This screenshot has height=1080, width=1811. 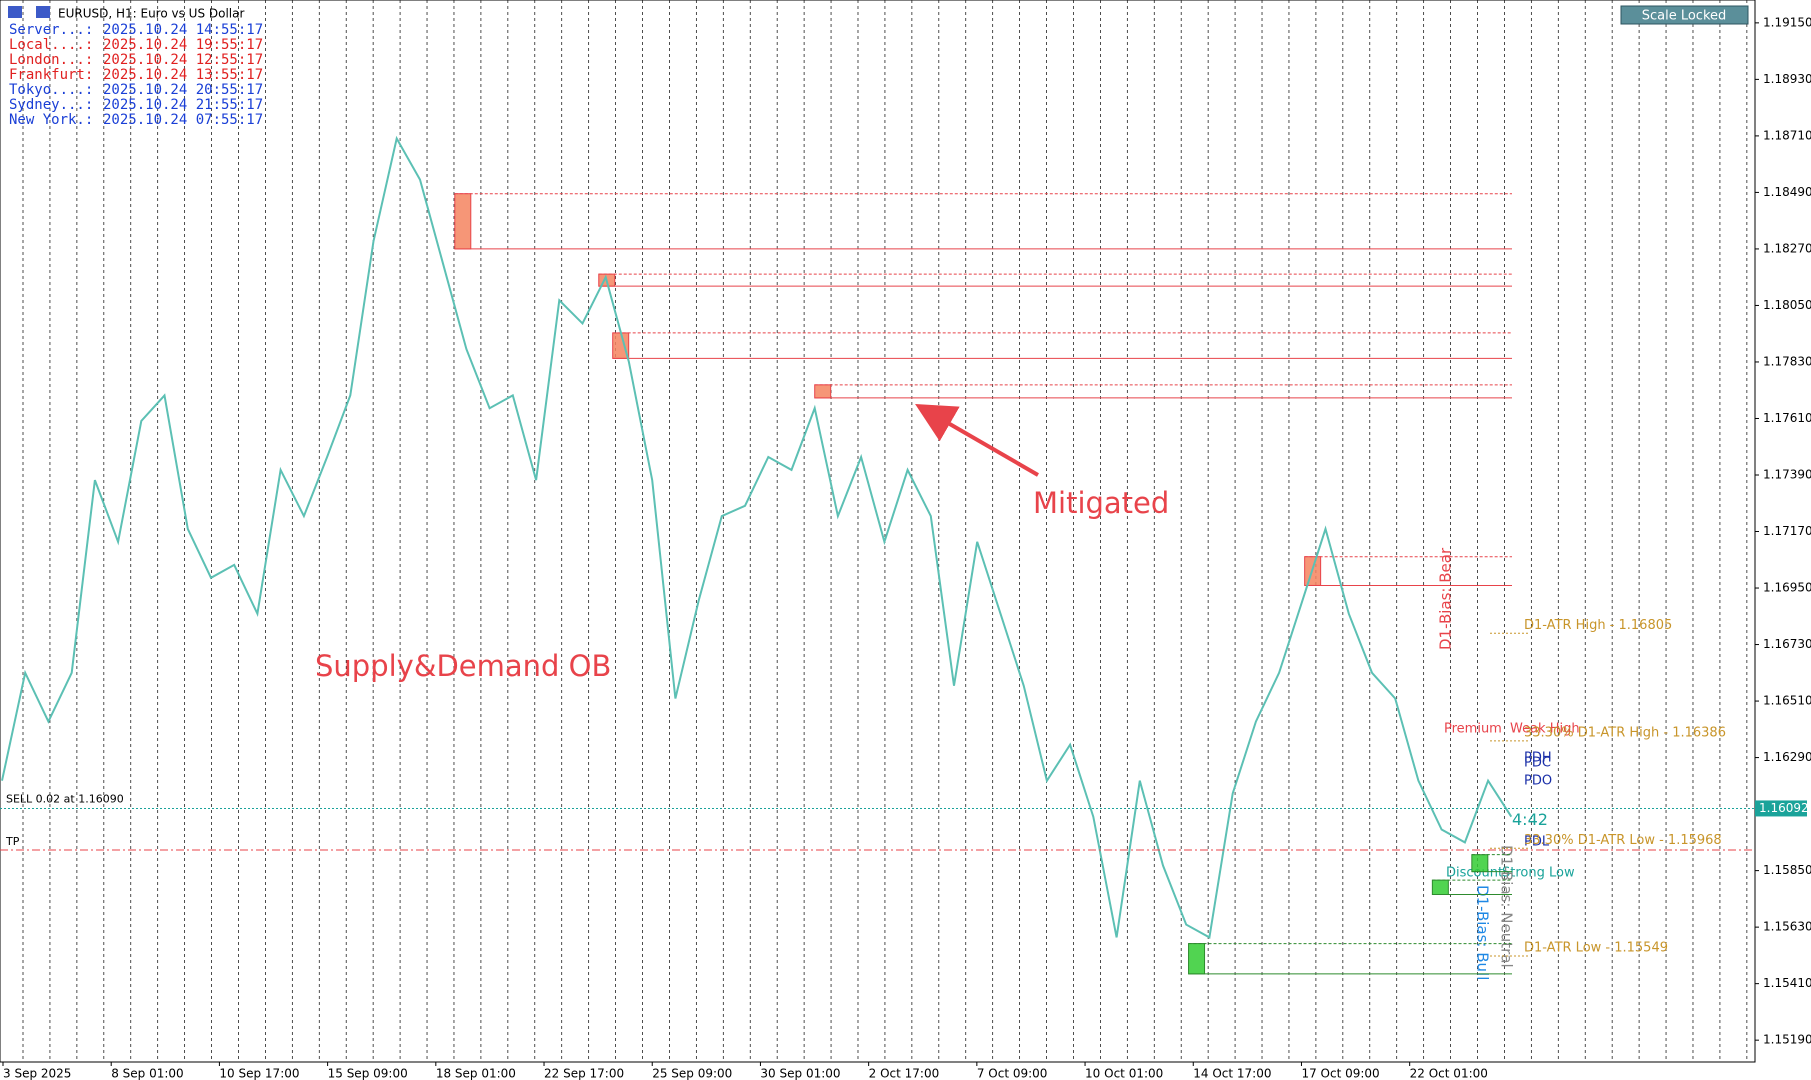 I want to click on x-tick-label: 14 Oct 17:00, so click(x=1232, y=1073).